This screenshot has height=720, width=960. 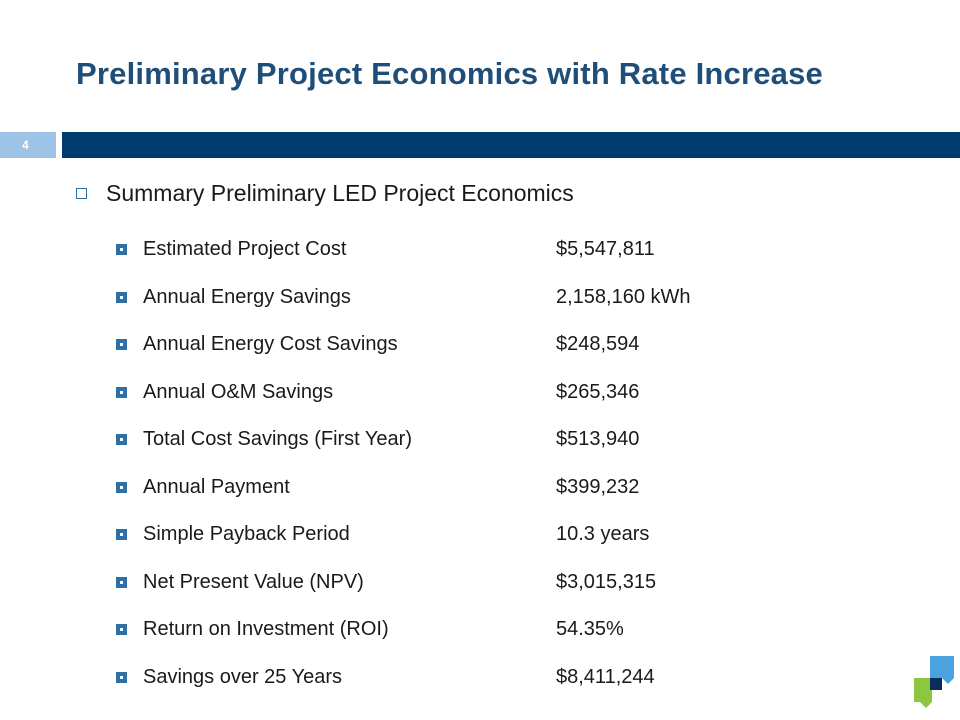 What do you see at coordinates (598, 391) in the screenshot?
I see `item-value: $265,346` at bounding box center [598, 391].